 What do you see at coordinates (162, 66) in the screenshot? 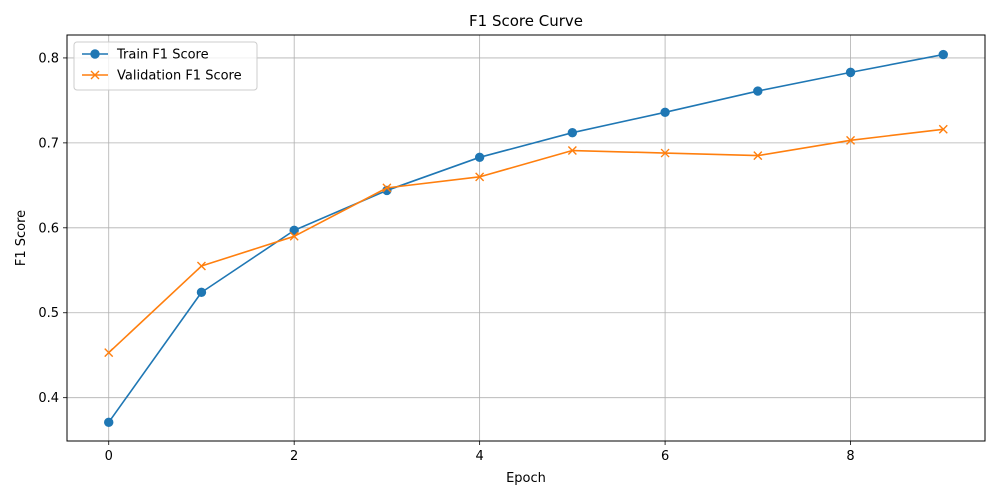
I see `legend-entries: Train F1 Score Validation F1 Score` at bounding box center [162, 66].